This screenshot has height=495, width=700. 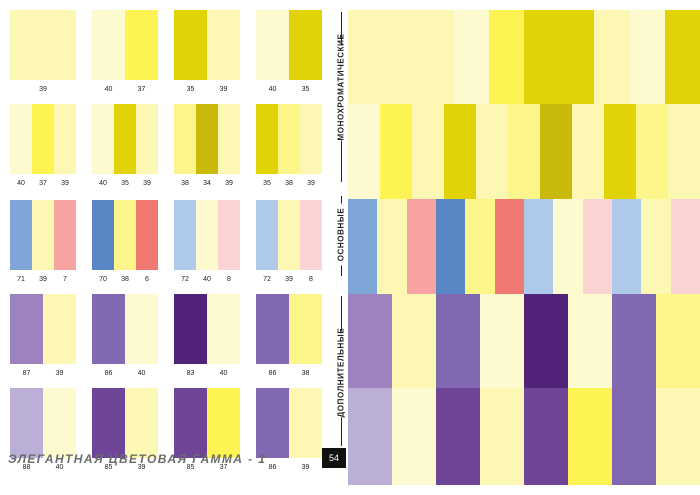 What do you see at coordinates (21, 279) in the screenshot?
I see `swatch-code-label: 71` at bounding box center [21, 279].